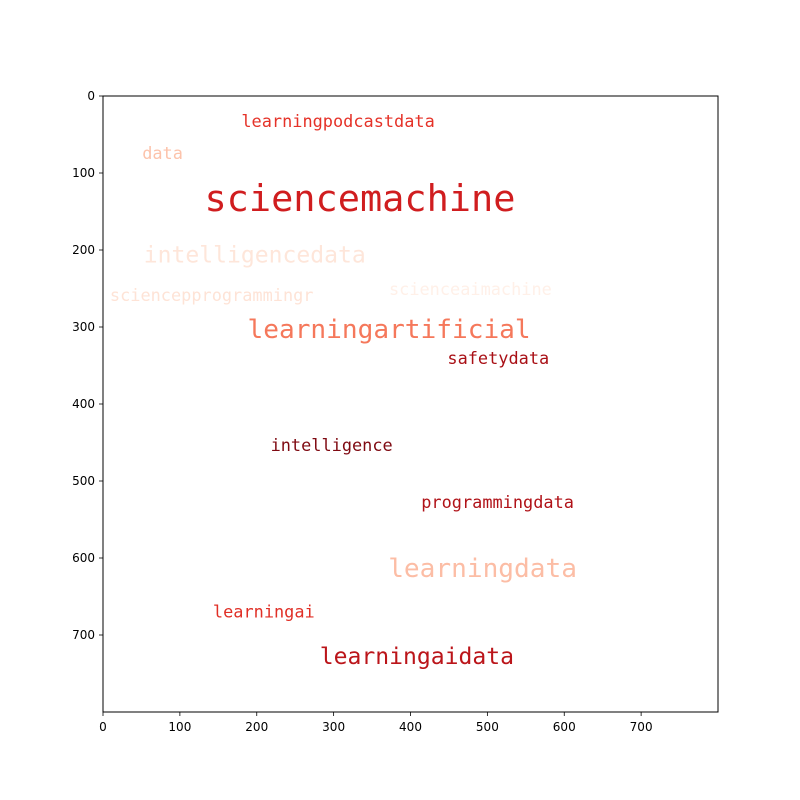  I want to click on word: learningartificial, so click(389, 330).